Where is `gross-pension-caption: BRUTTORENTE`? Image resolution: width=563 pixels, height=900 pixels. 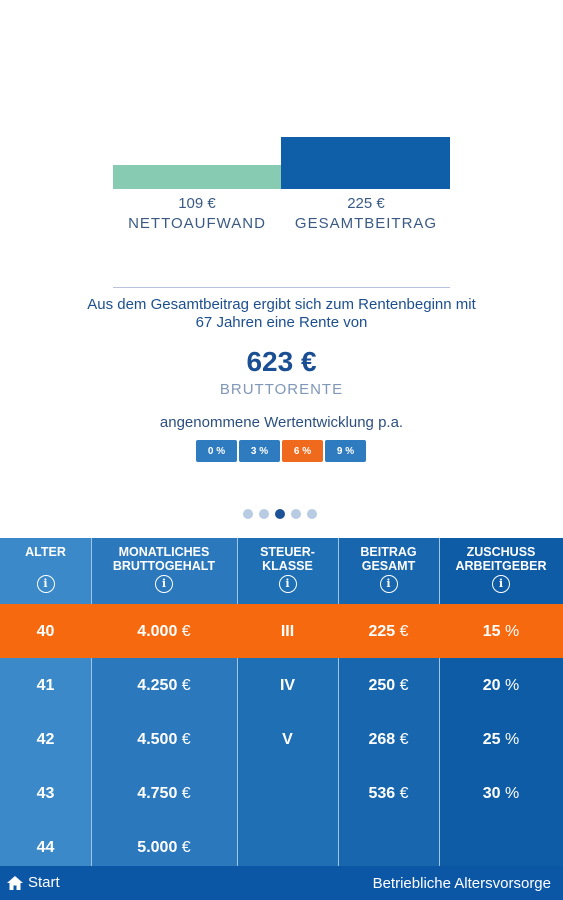
gross-pension-caption: BRUTTORENTE is located at coordinates (281, 389).